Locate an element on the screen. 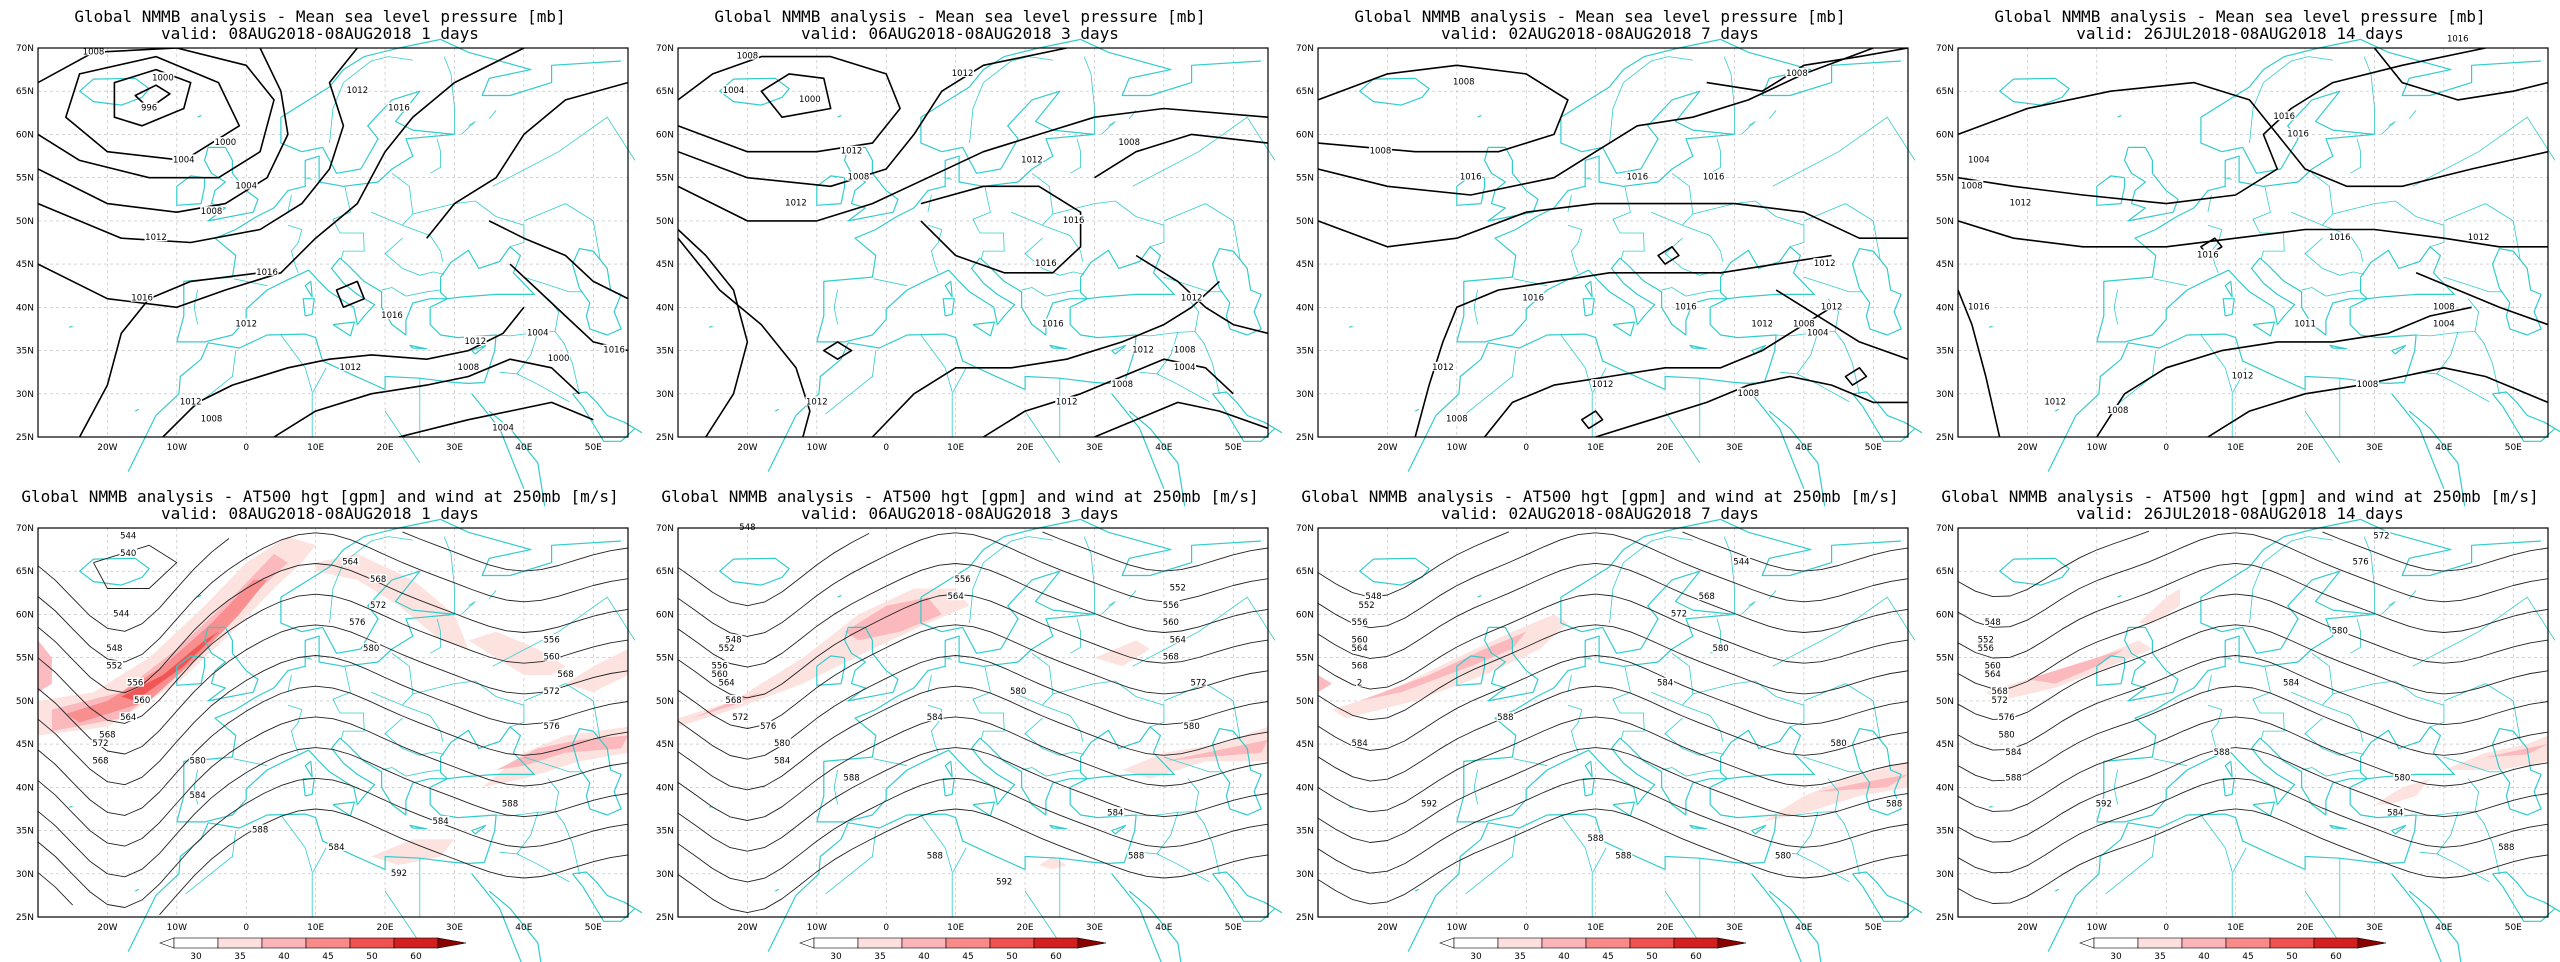 The height and width of the screenshot is (962, 2560). wind-250mb-shading is located at coordinates (1613, 718).